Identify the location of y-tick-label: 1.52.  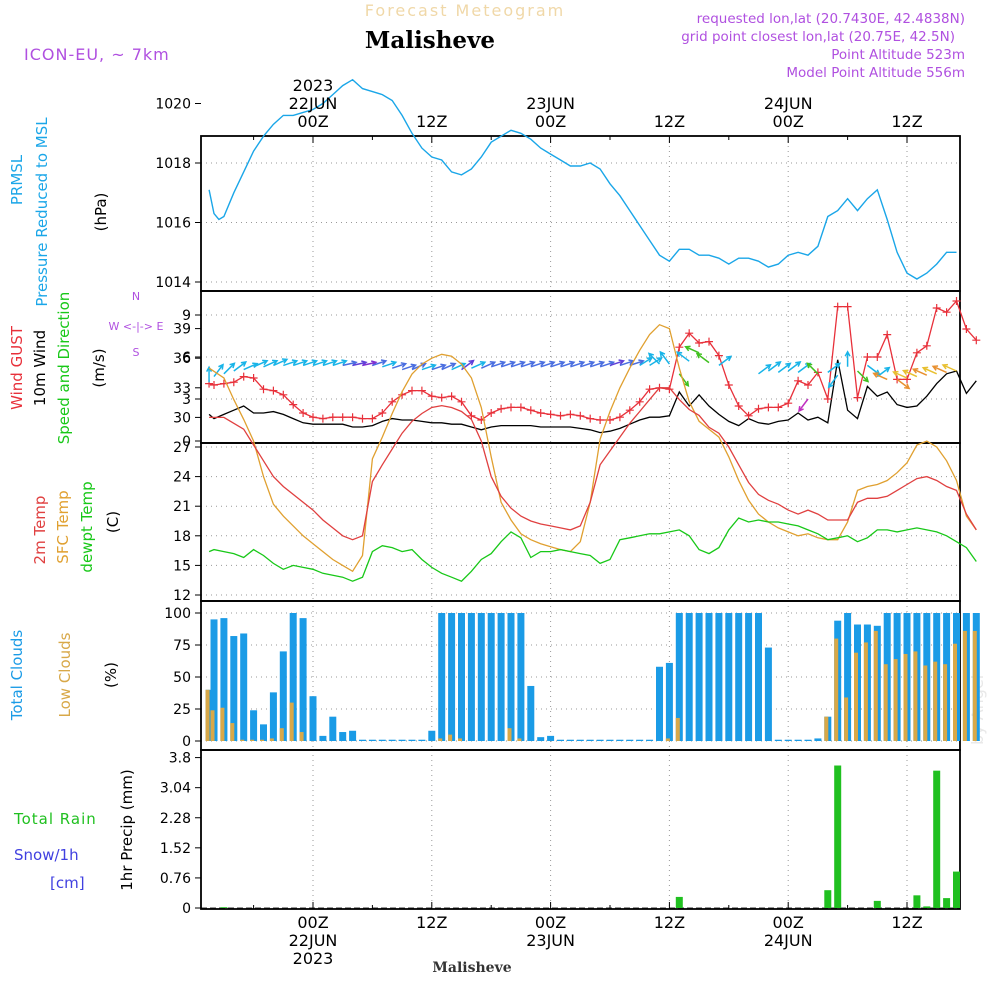
(175, 849).